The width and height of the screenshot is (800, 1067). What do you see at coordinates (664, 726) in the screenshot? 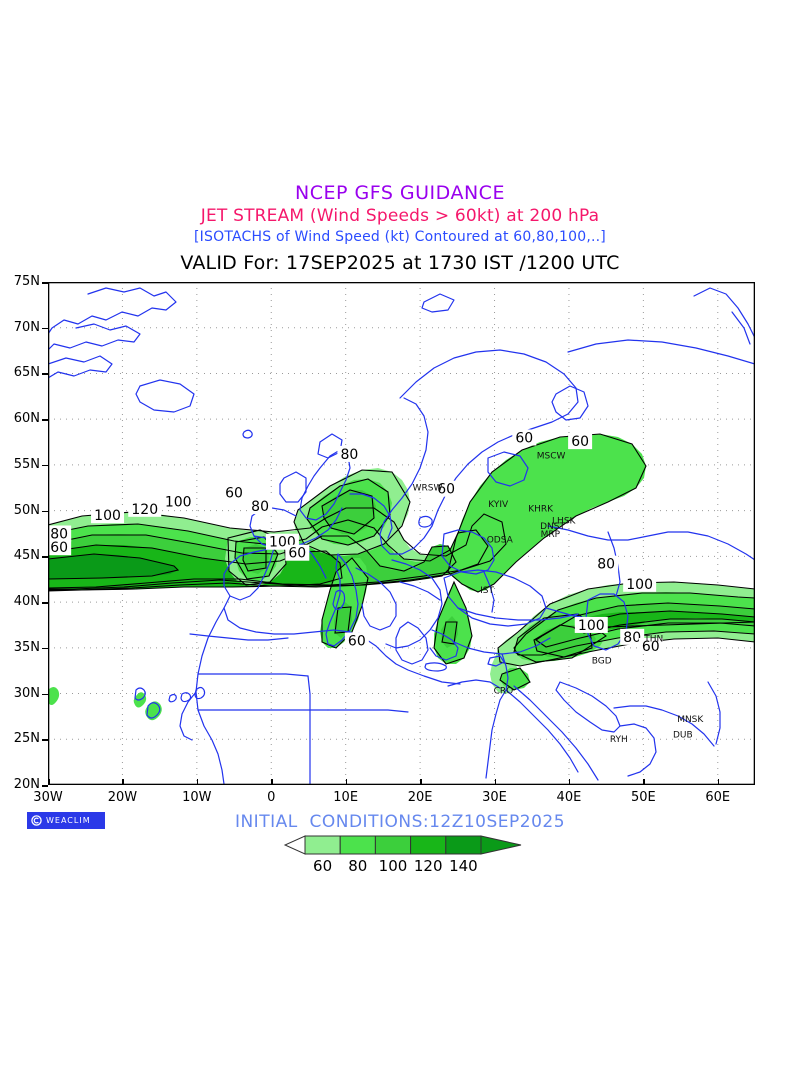
I see `coast-iran-s` at bounding box center [664, 726].